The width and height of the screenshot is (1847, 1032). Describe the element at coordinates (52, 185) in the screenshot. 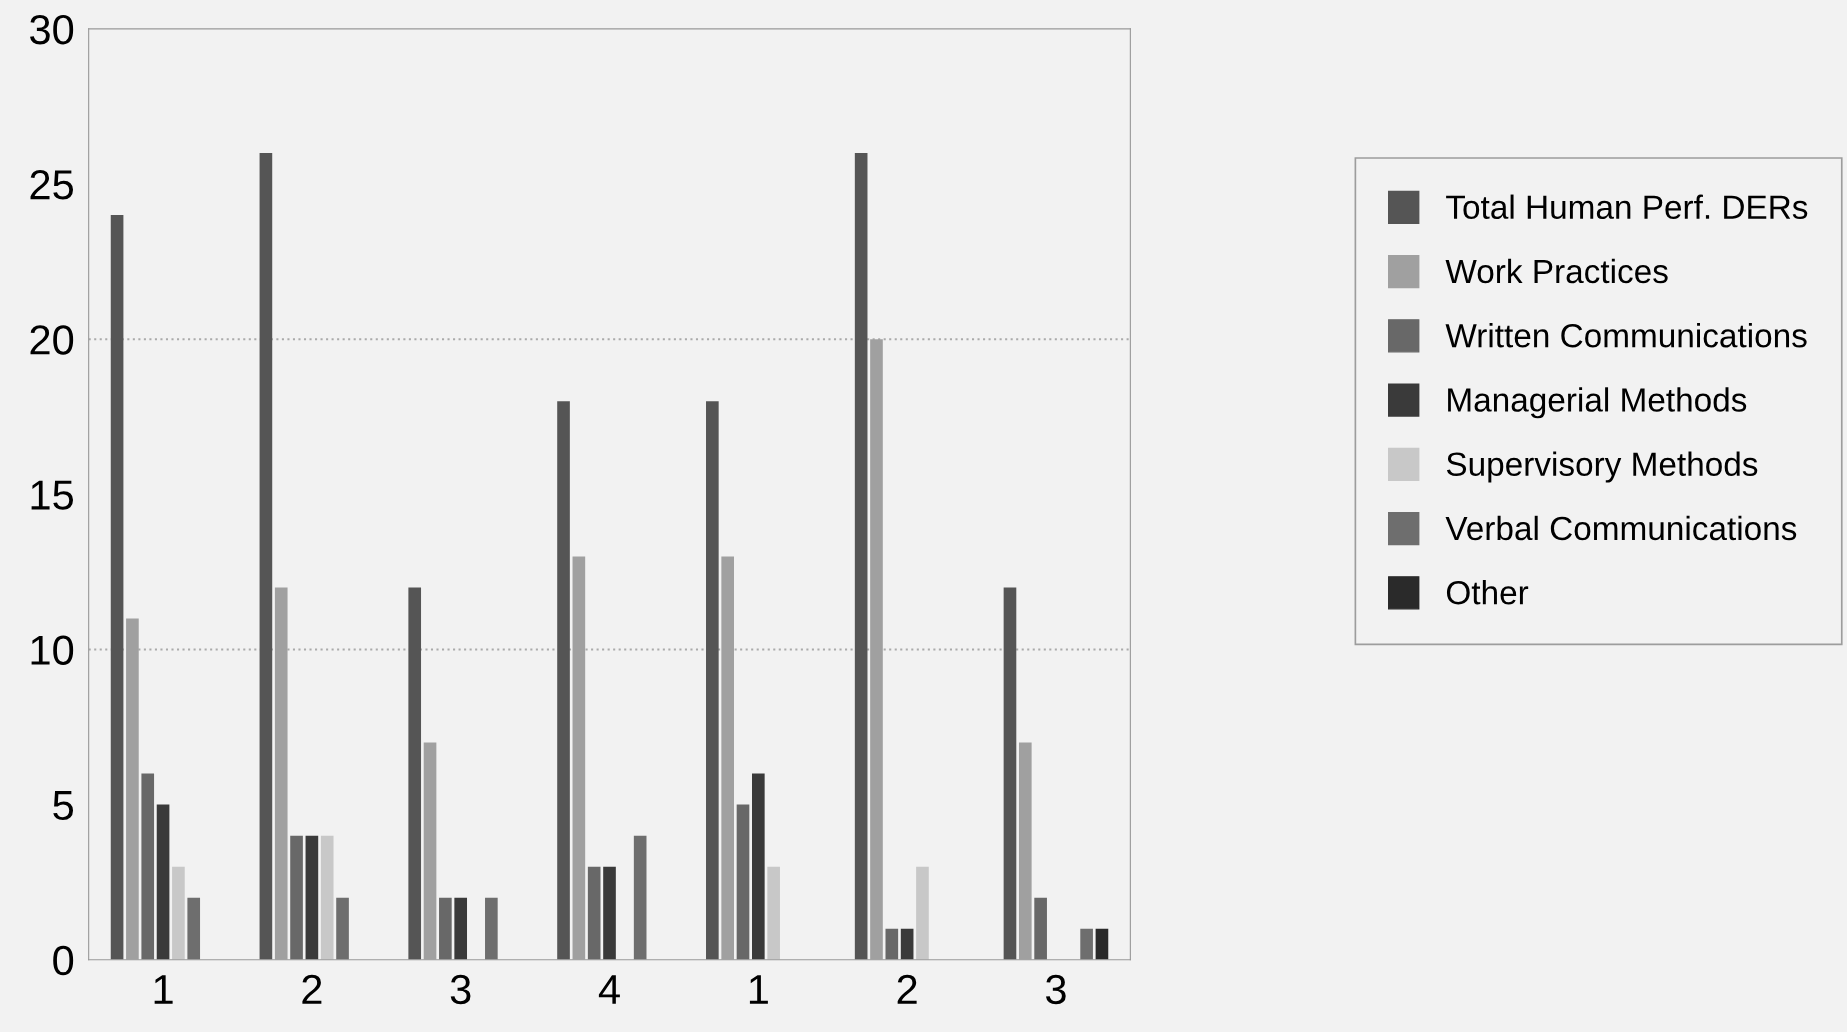

I see `y-tick-label: 25` at that location.